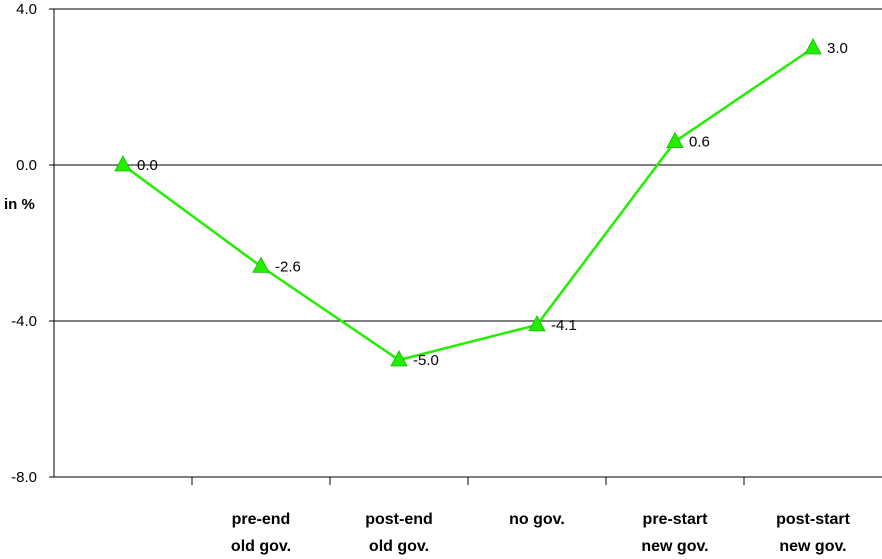 The height and width of the screenshot is (559, 882). I want to click on data-label: -5.0, so click(426, 360).